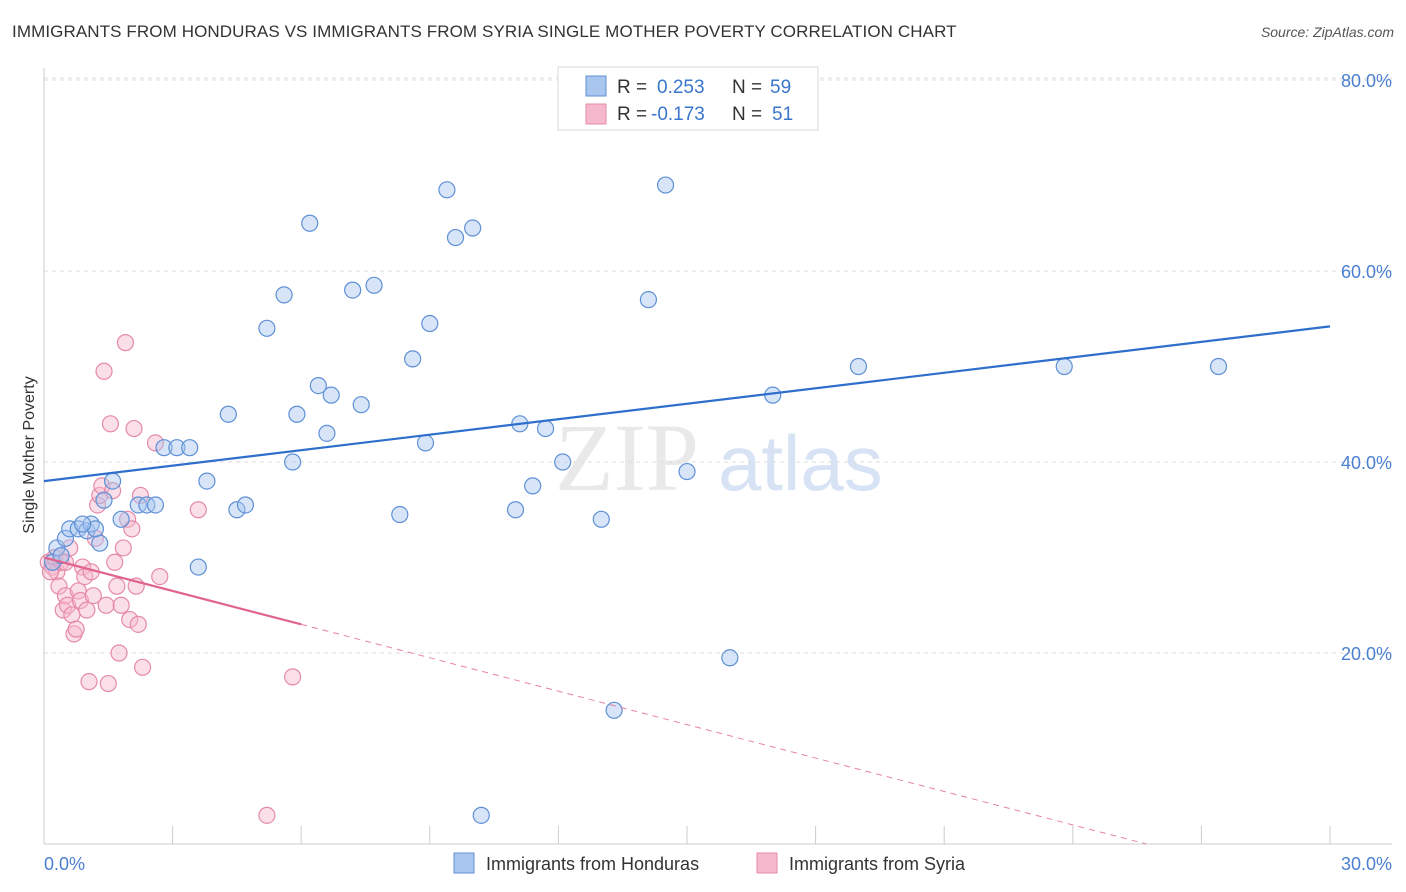  I want to click on legend-r-value-syria: -0.173, so click(678, 114).